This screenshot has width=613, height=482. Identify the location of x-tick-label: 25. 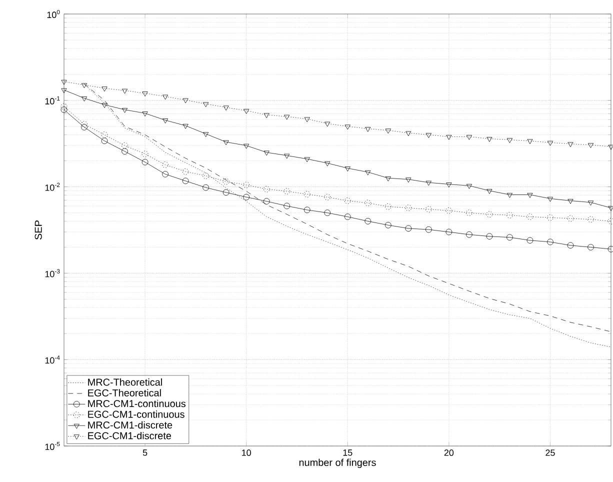
(550, 453).